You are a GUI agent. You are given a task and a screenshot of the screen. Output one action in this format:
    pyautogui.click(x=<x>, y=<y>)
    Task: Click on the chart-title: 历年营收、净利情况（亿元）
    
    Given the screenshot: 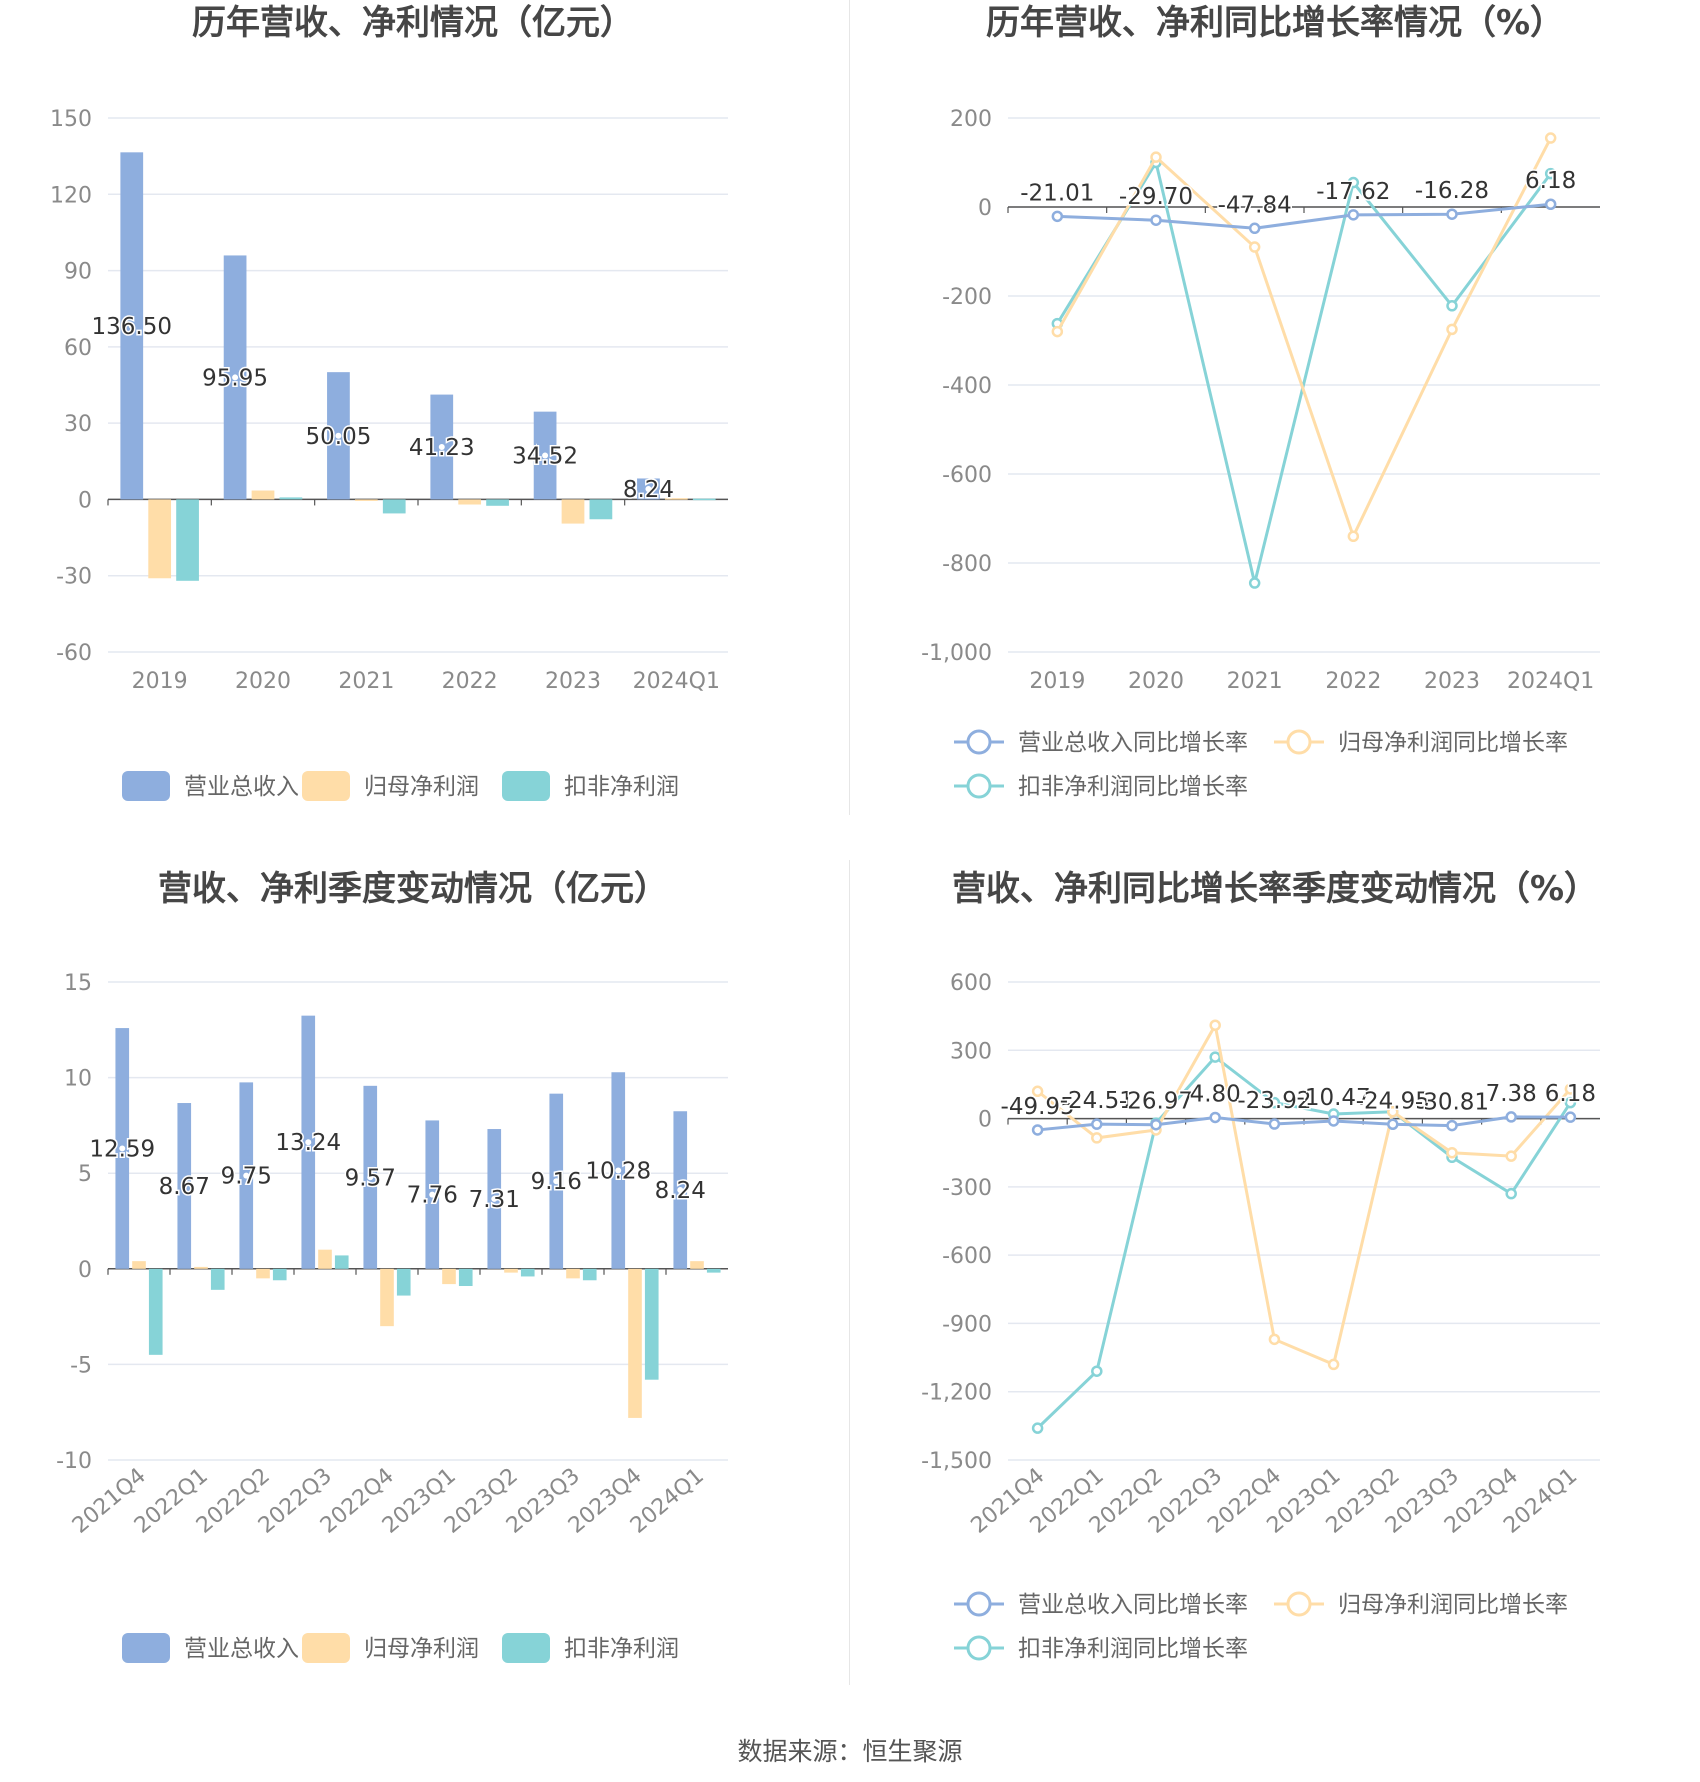 What is the action you would take?
    pyautogui.click(x=413, y=23)
    